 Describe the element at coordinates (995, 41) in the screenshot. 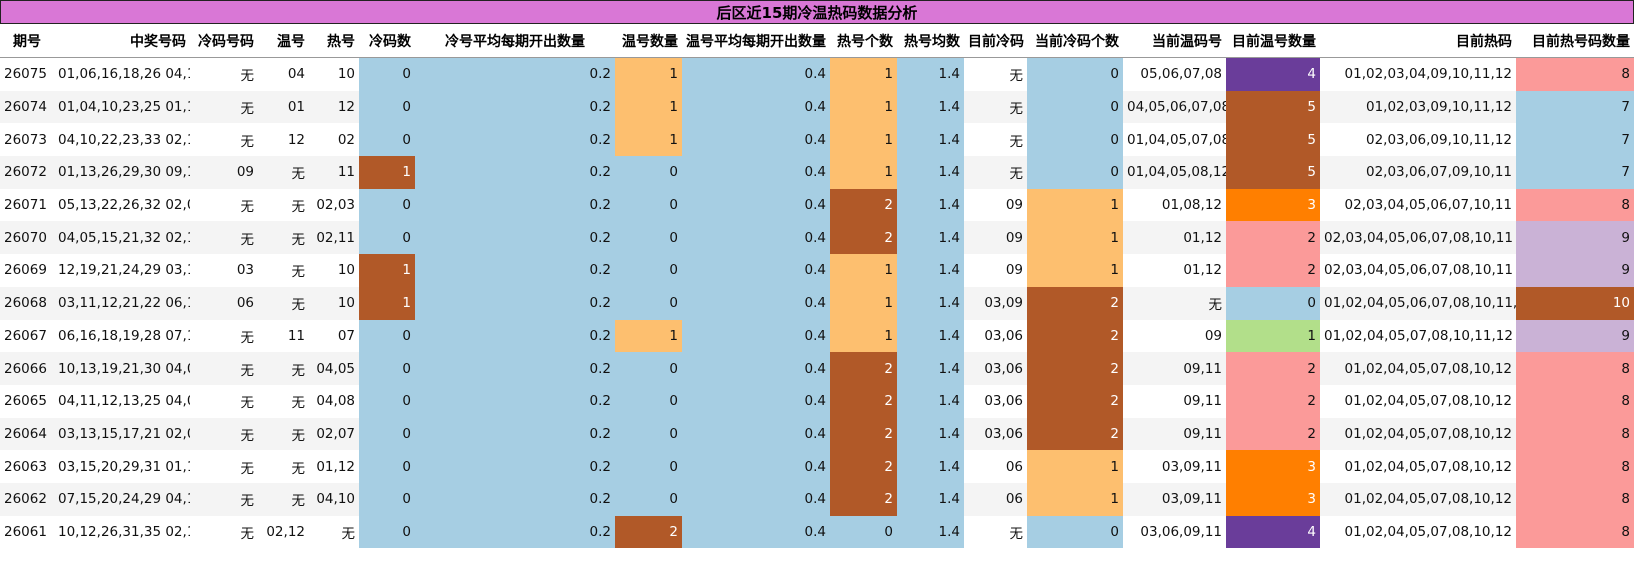

I see `column-header: 目前冷码` at that location.